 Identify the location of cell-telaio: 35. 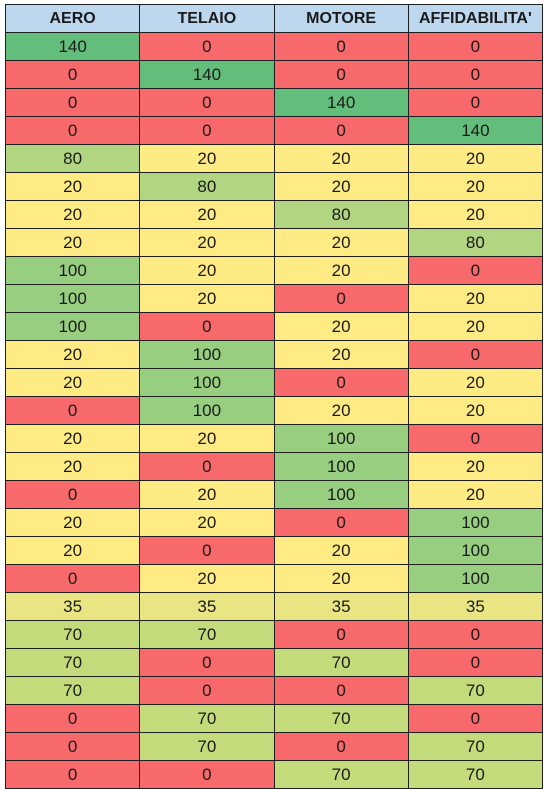
(207, 606).